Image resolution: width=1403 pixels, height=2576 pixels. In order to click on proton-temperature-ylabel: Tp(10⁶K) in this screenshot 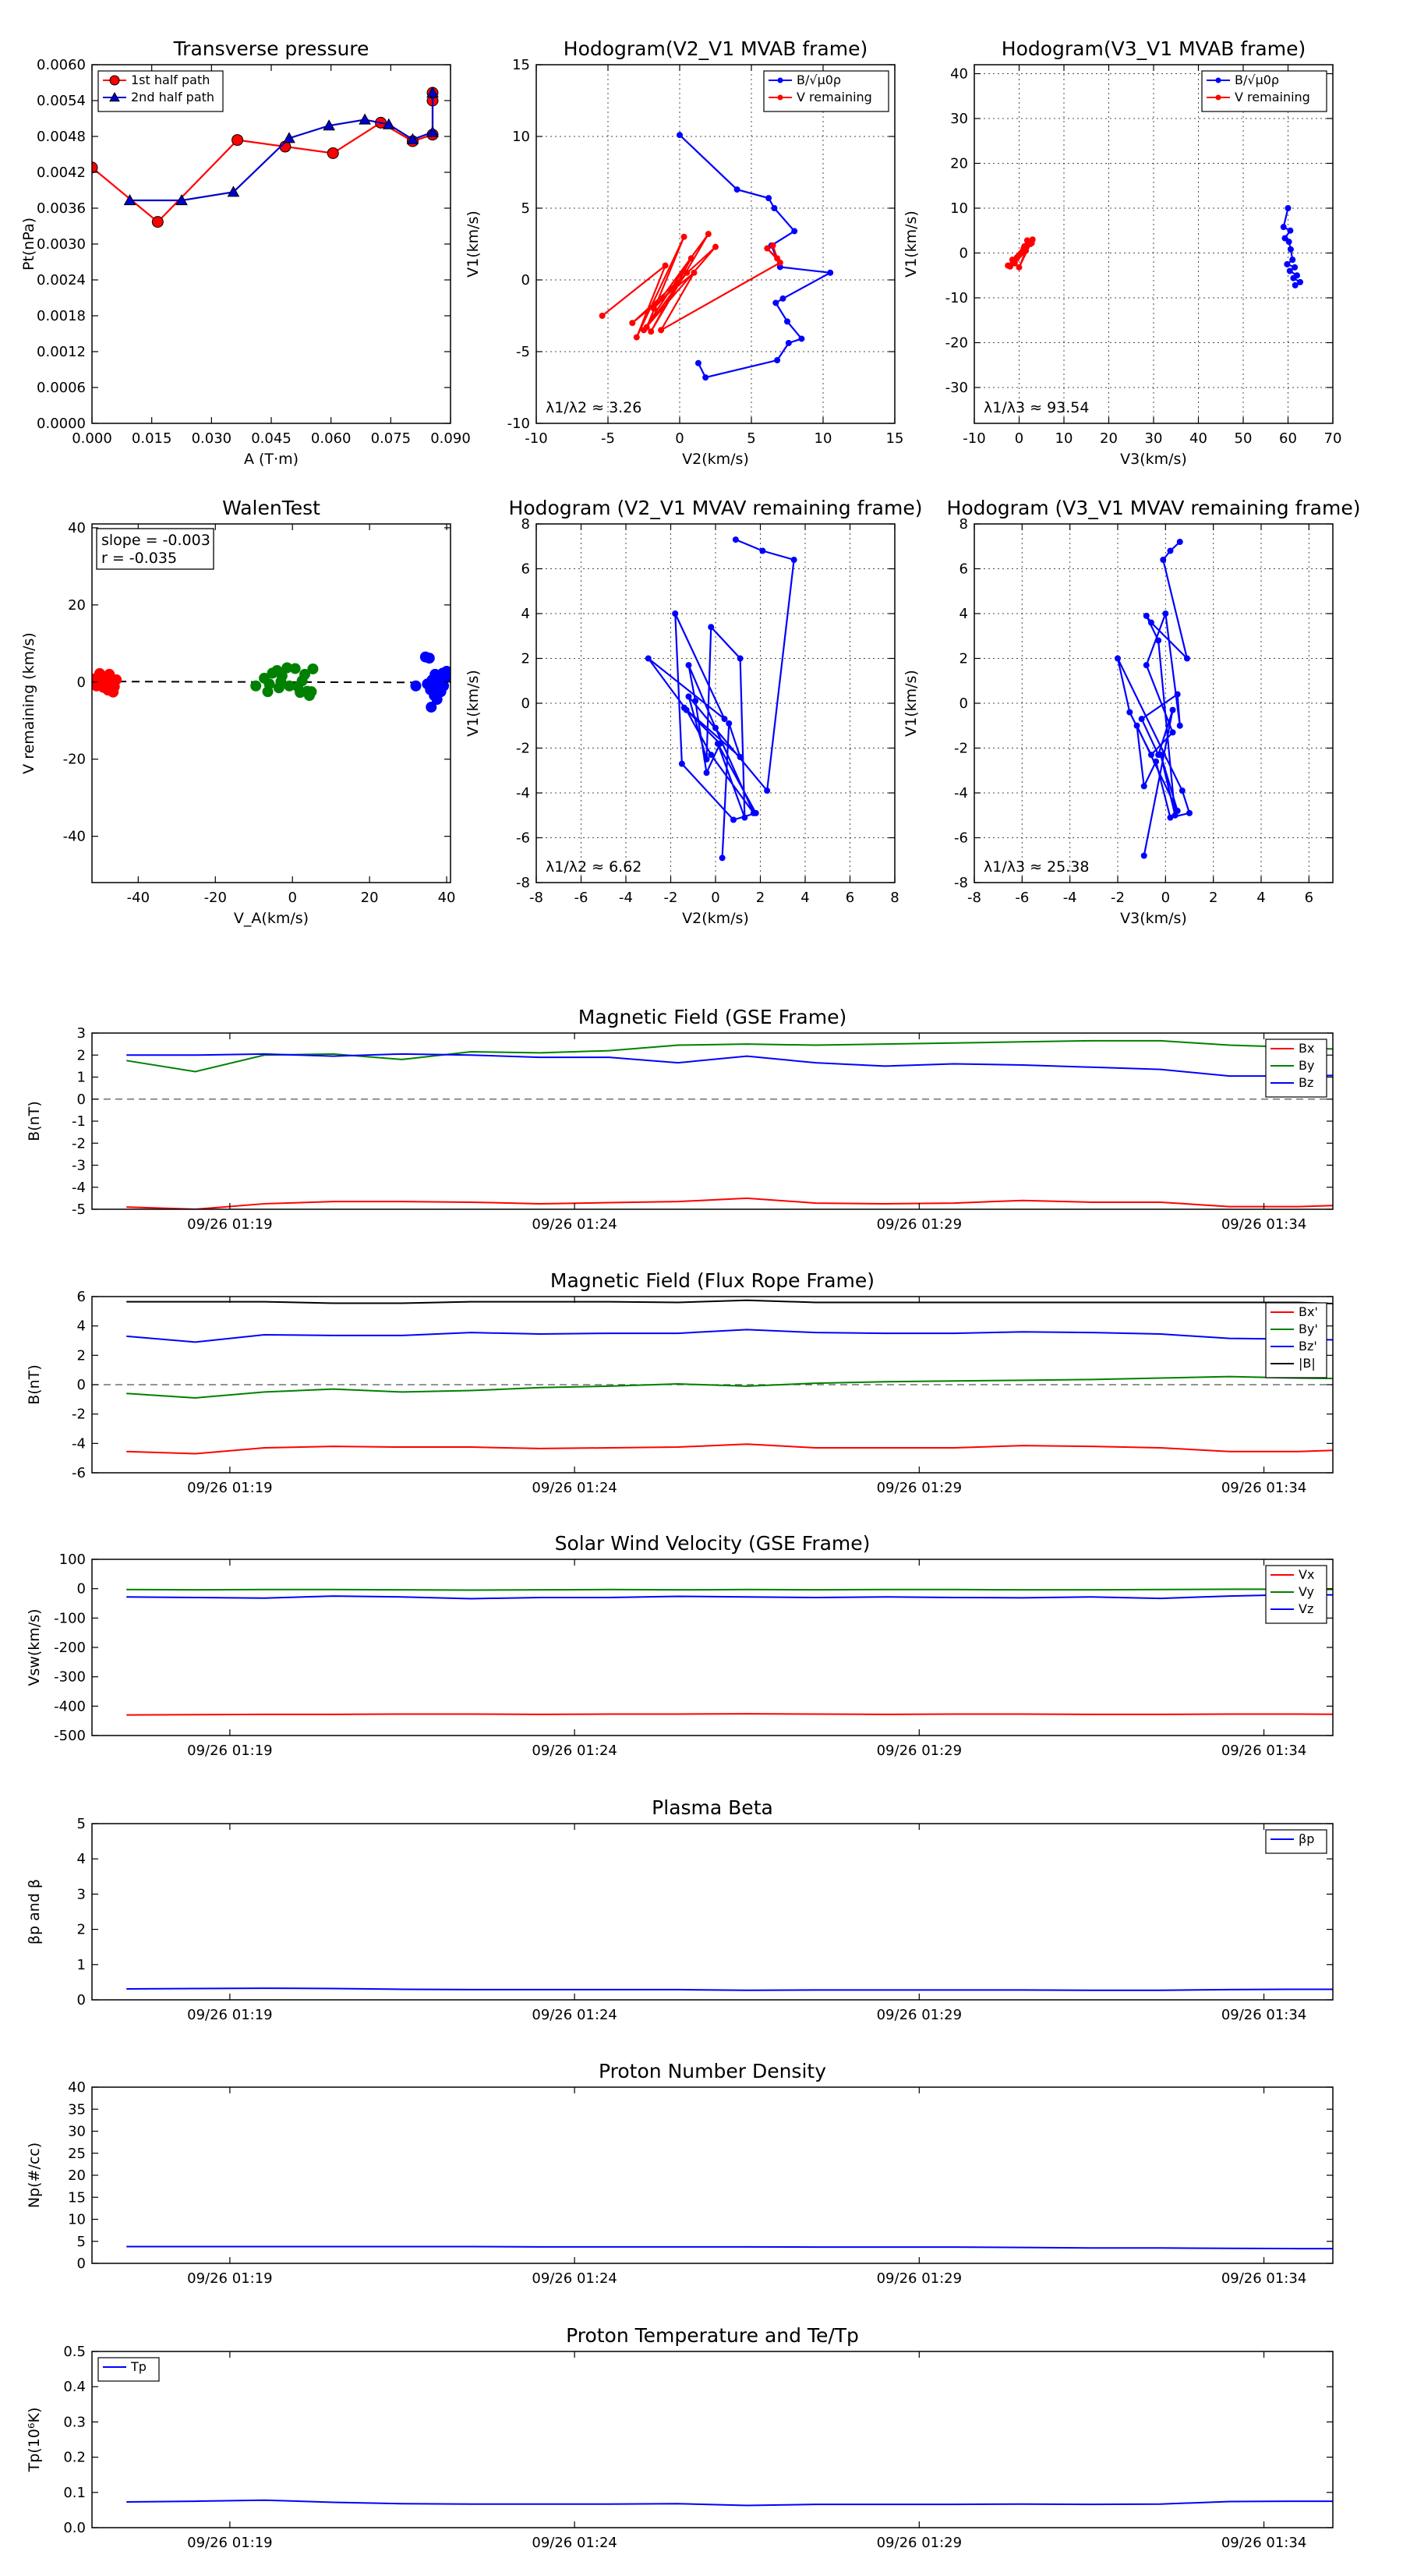, I will do `click(34, 2440)`.